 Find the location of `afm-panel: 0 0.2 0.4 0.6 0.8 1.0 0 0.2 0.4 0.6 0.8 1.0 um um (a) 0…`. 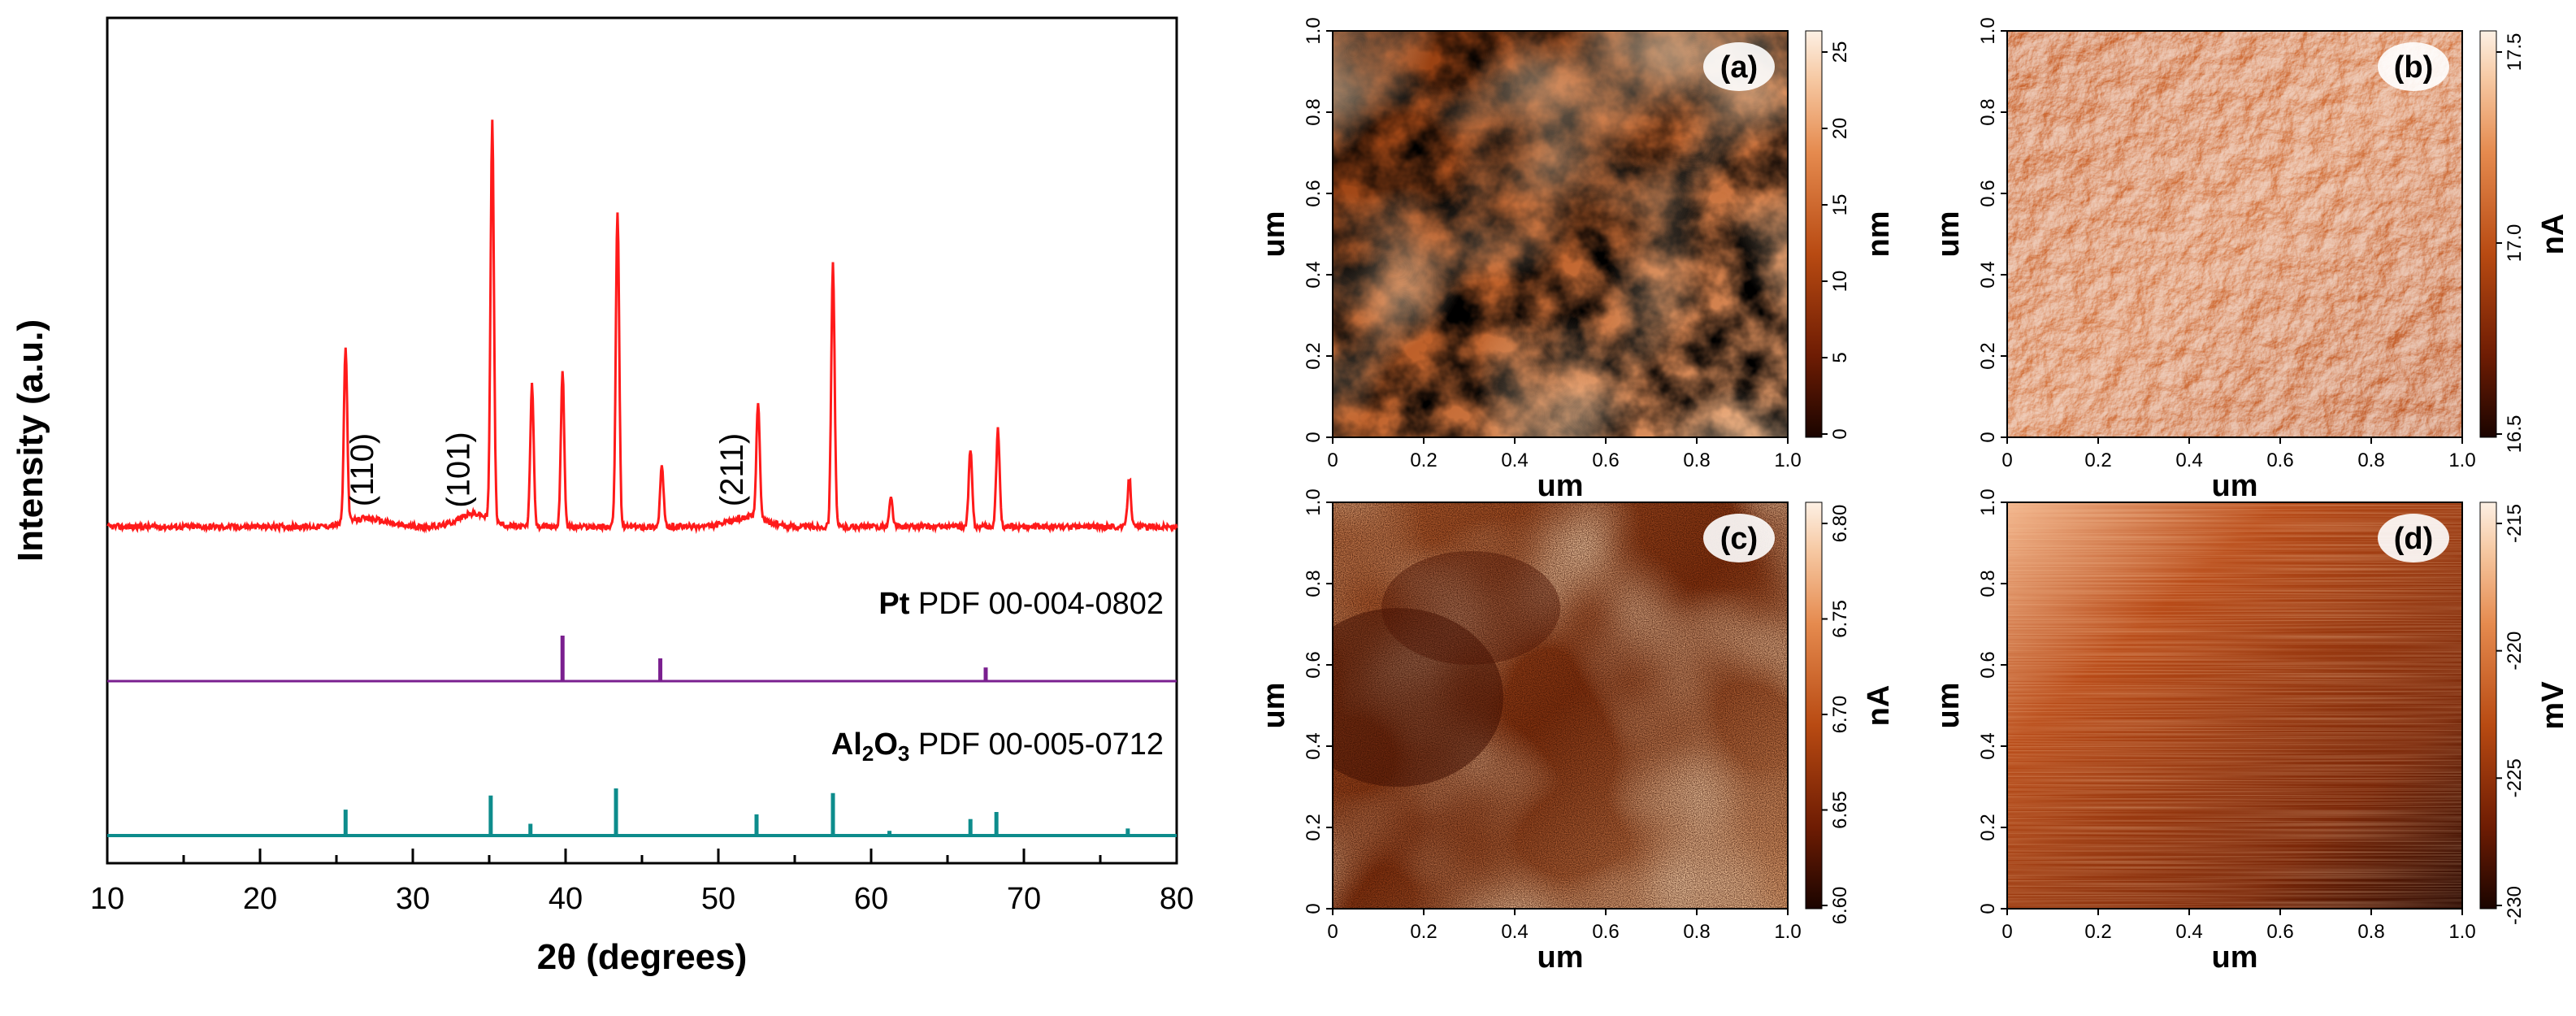

afm-panel: 0 0.2 0.4 0.6 0.8 1.0 0 0.2 0.4 0.6 0.8 1.0 um um (a) 0… is located at coordinates (1577, 260).